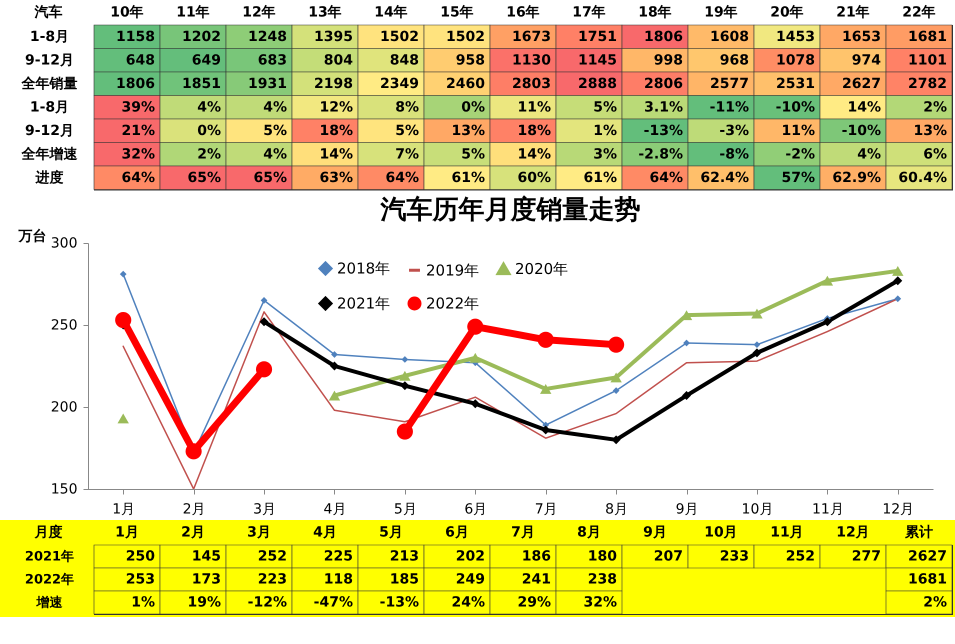 This screenshot has height=644, width=955. Describe the element at coordinates (333, 602) in the screenshot. I see `data-label: -47%` at that location.